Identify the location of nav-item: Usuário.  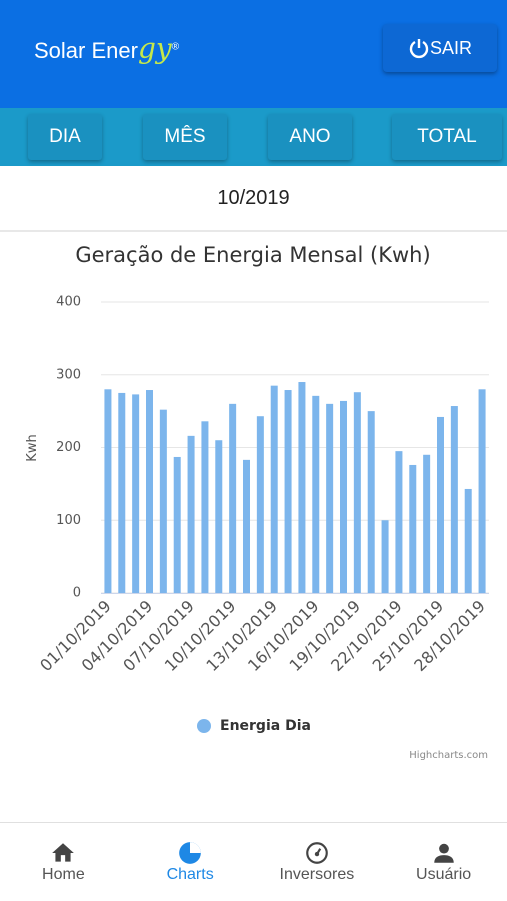
(443, 862).